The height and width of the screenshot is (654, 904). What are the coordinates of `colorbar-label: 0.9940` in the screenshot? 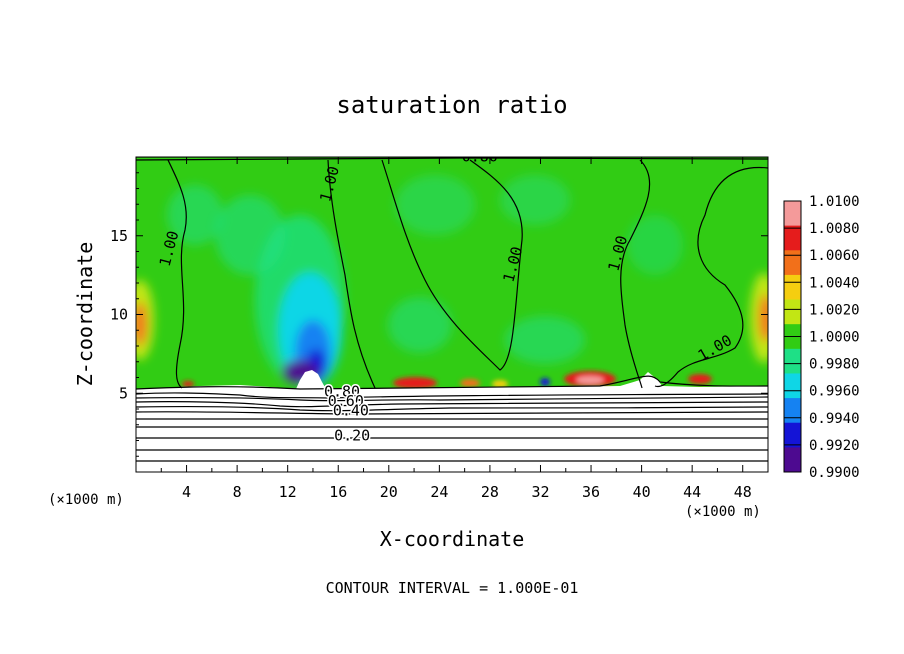 It's located at (834, 419).